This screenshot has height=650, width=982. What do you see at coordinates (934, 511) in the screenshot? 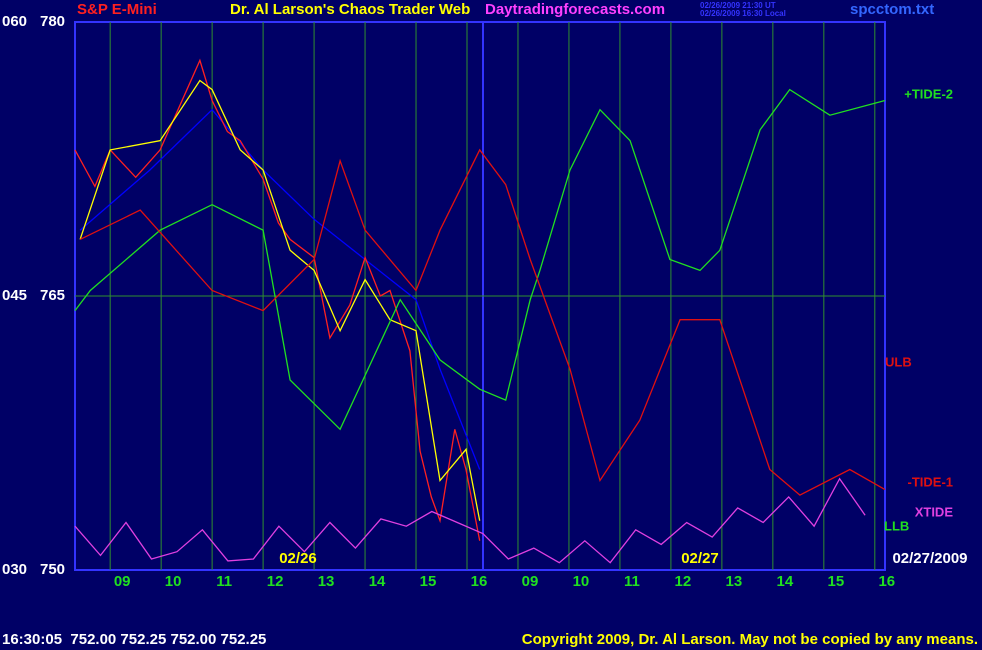
I see `legend-label: XTIDE` at bounding box center [934, 511].